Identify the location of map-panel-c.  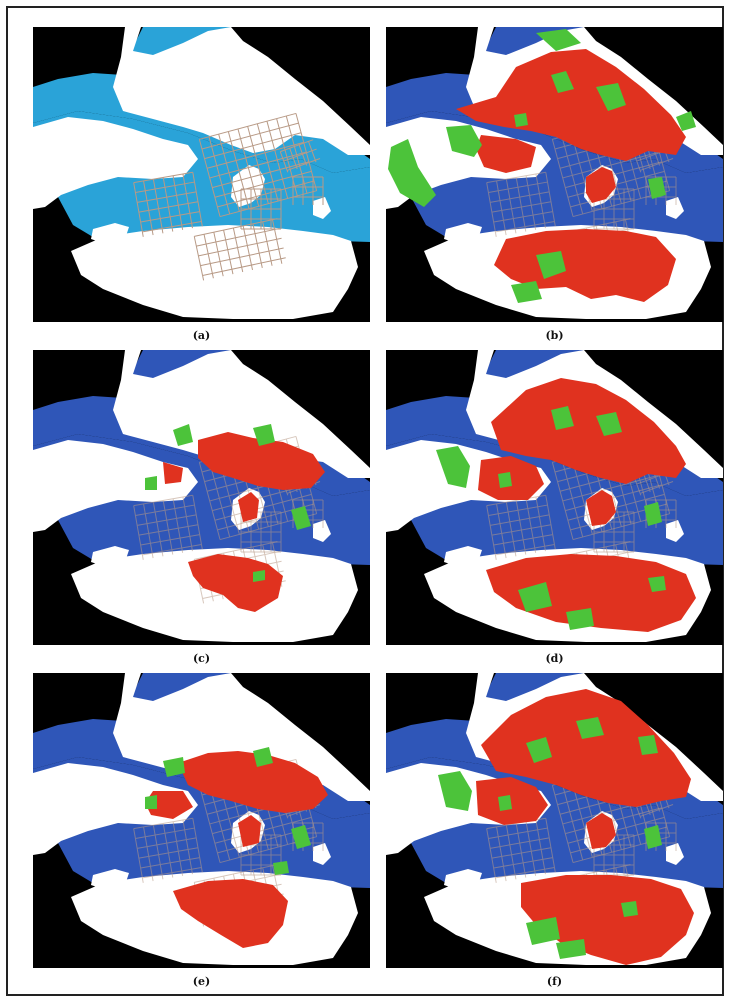
(201, 497).